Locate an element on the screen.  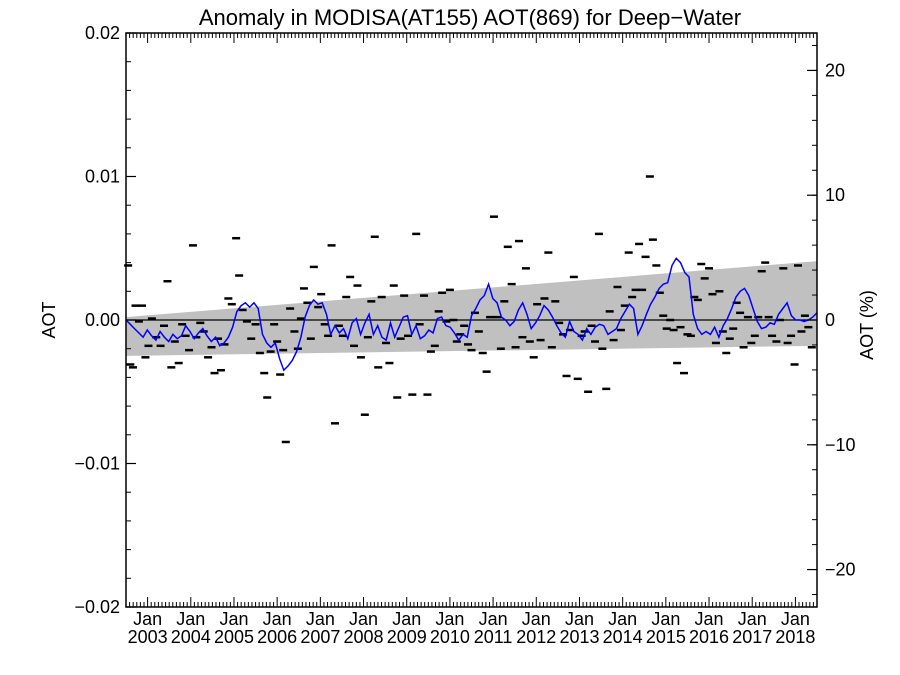
x-tick-year: 2013 is located at coordinates (579, 637).